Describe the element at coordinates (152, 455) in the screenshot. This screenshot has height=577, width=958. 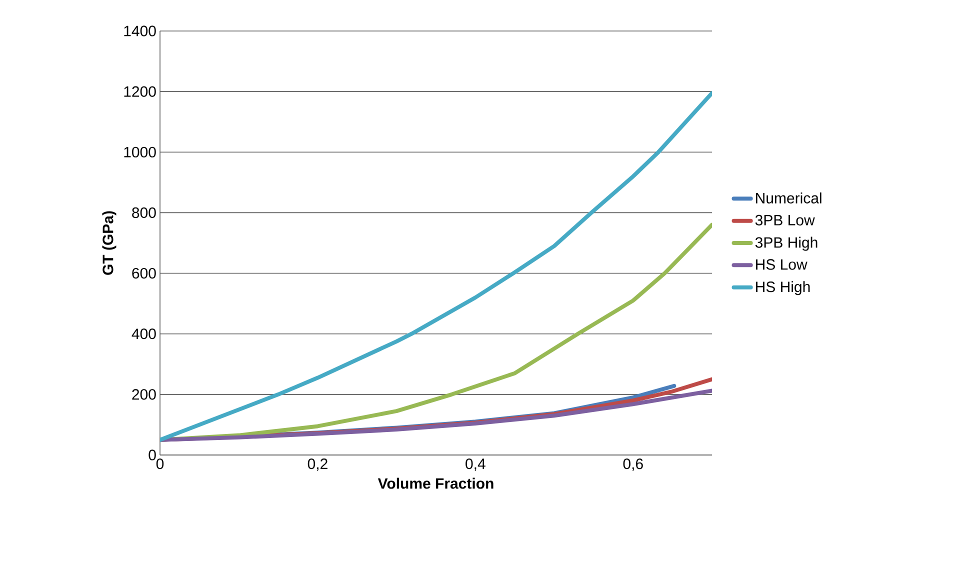
I see `y-tick-label: 0` at that location.